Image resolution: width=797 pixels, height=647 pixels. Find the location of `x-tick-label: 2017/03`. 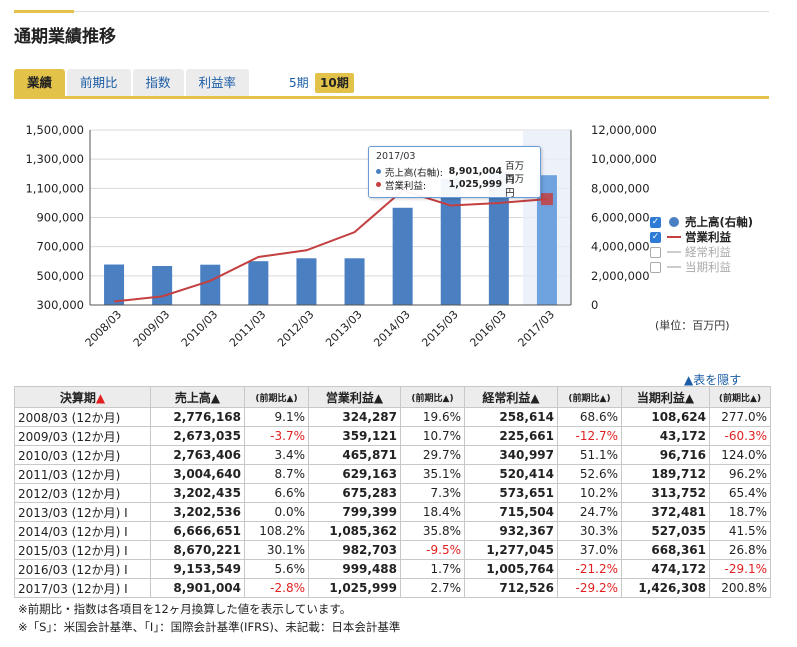

x-tick-label: 2017/03 is located at coordinates (537, 329).